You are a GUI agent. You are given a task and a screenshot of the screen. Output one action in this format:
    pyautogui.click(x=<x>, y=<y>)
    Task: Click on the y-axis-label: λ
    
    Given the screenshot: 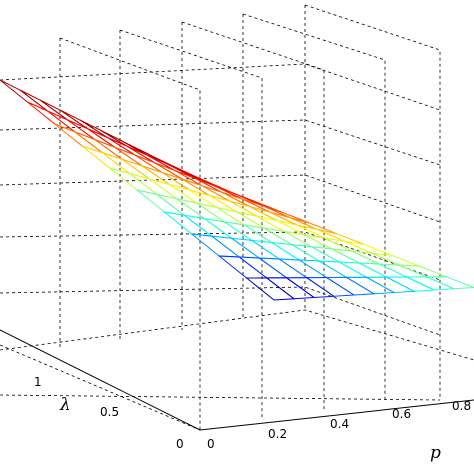 What is the action you would take?
    pyautogui.click(x=65, y=405)
    